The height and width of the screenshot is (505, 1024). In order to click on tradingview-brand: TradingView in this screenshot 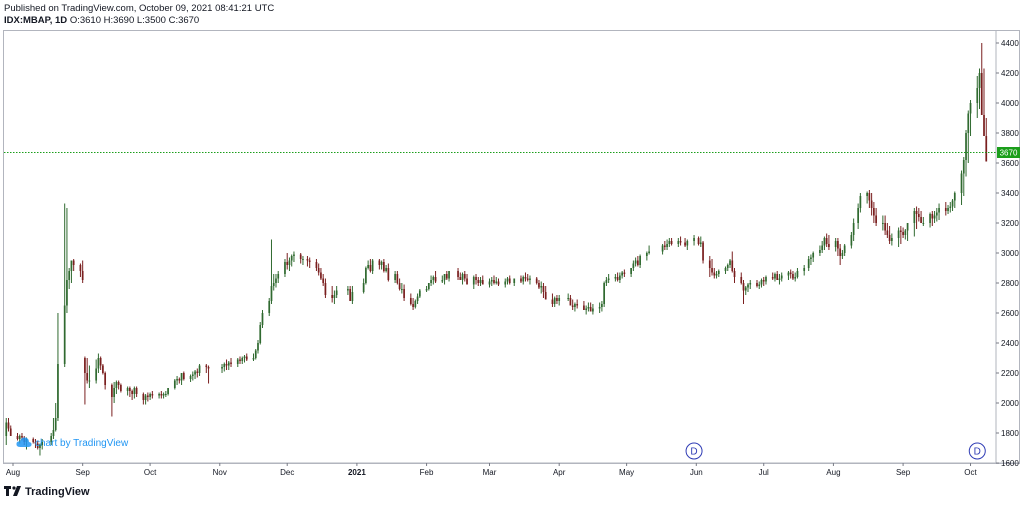, I will do `click(47, 492)`.